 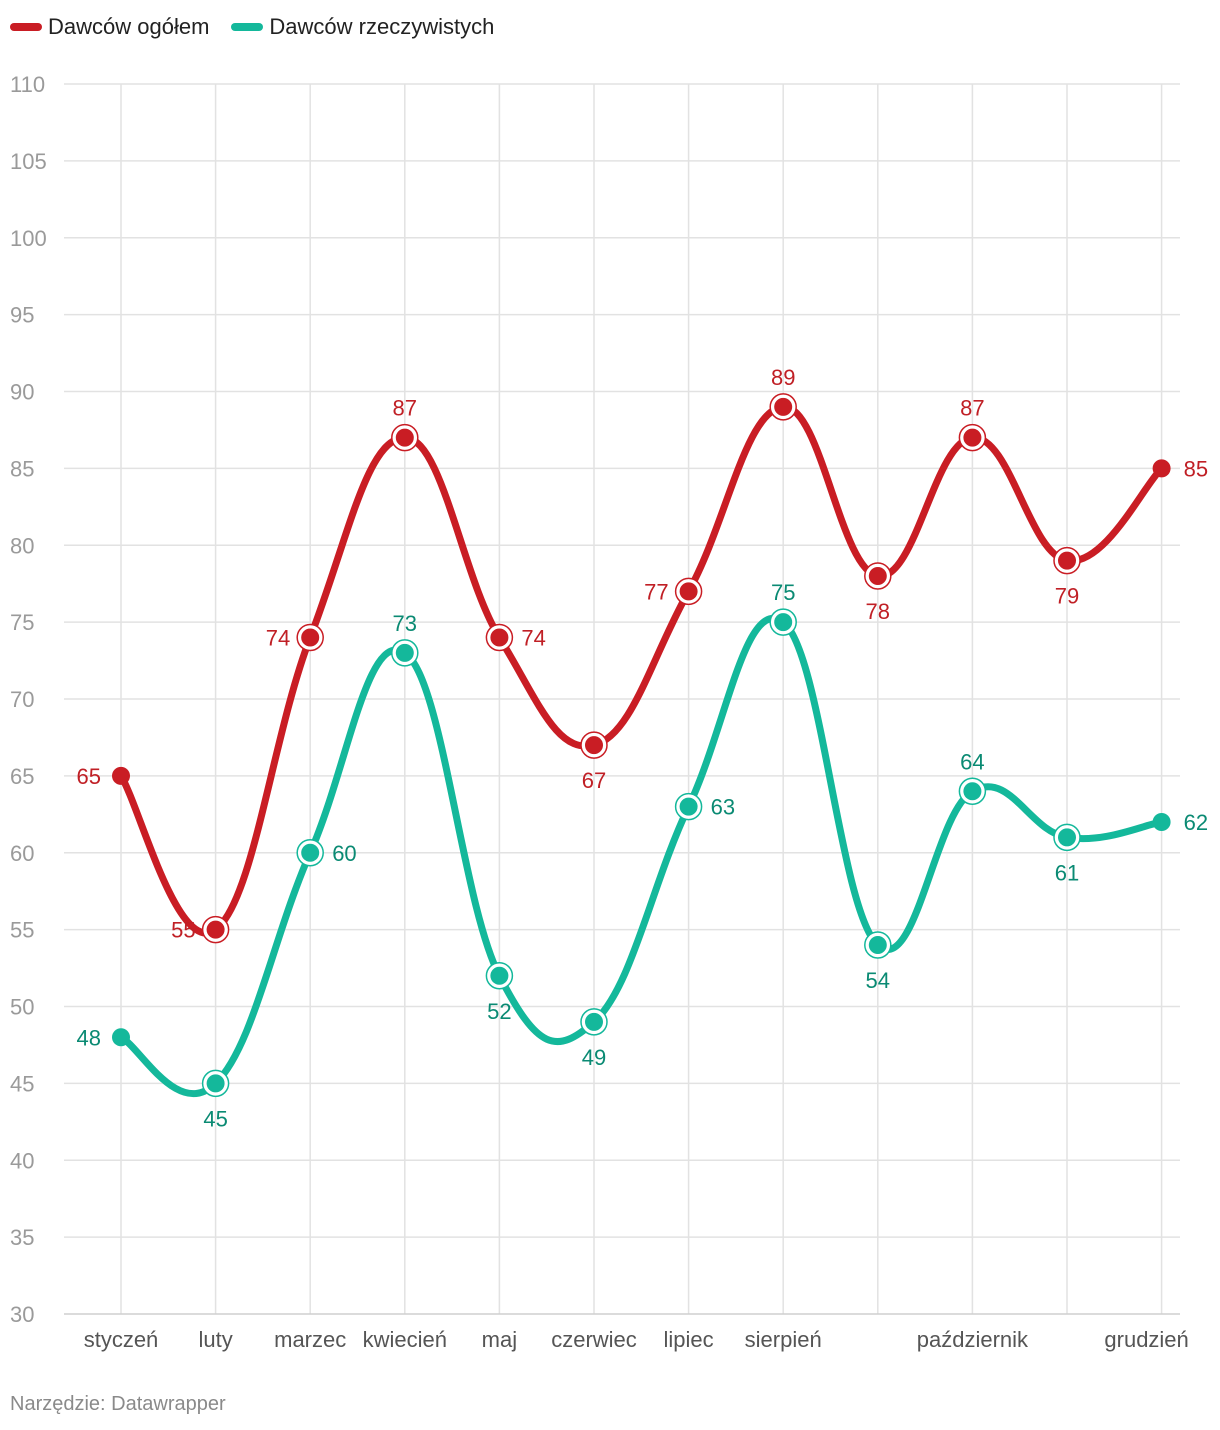 I want to click on y-tick-label: 100, so click(x=28, y=238).